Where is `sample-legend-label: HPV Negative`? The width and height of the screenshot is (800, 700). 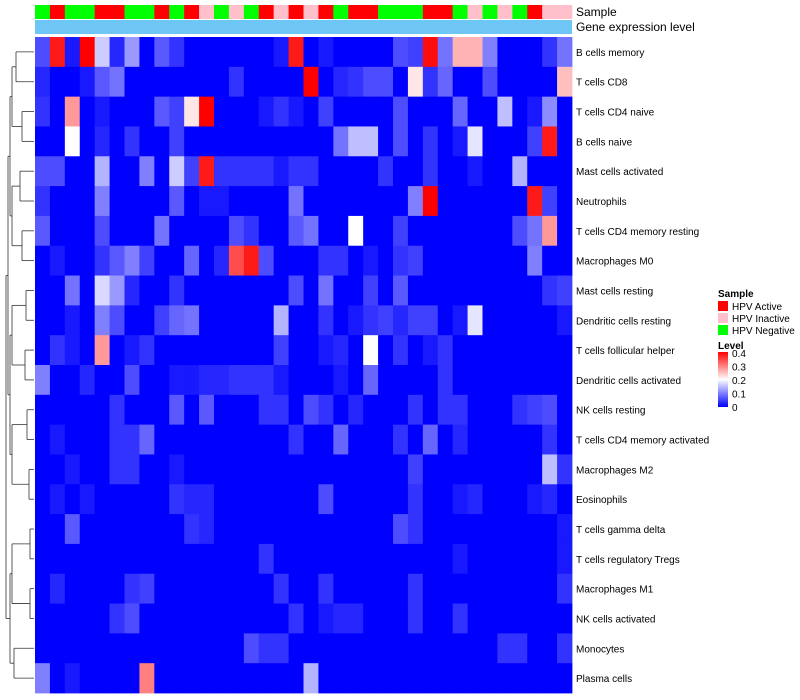 sample-legend-label: HPV Negative is located at coordinates (763, 331).